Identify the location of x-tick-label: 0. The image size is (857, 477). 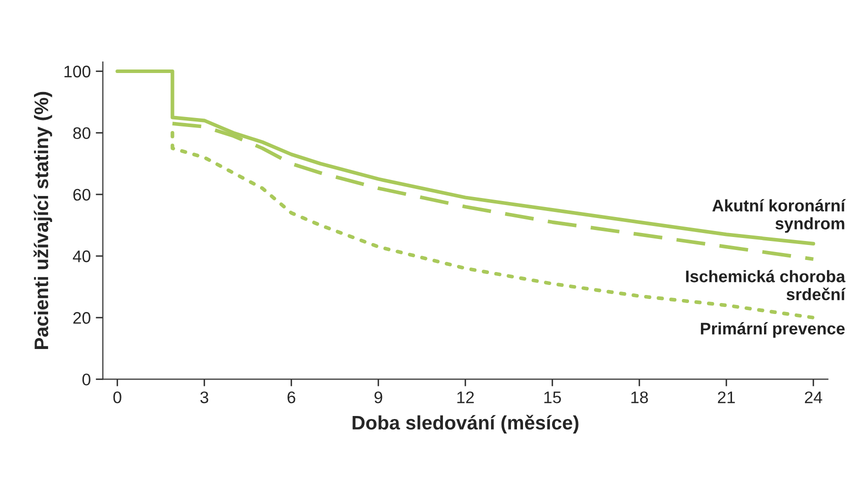
(117, 397).